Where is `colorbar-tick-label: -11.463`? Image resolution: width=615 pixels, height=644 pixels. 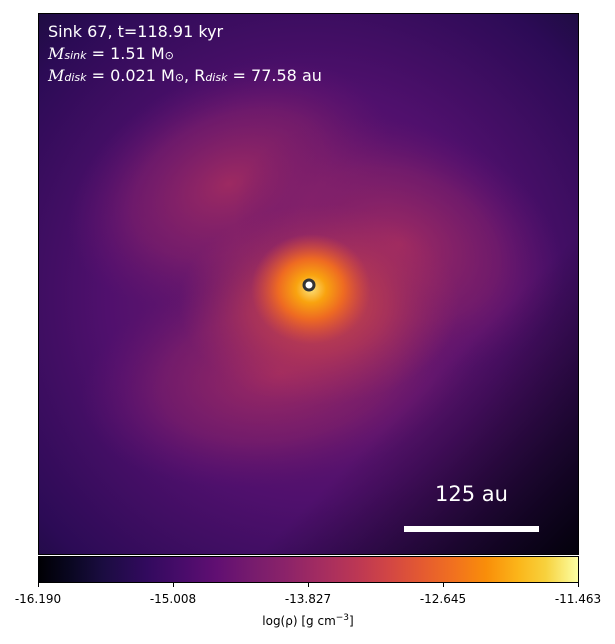
colorbar-tick-label: -11.463 is located at coordinates (578, 599).